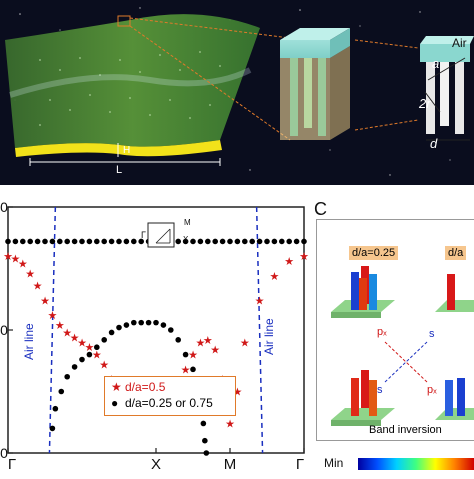  Describe the element at coordinates (156, 464) in the screenshot. I see `x-tick-label: X` at that location.